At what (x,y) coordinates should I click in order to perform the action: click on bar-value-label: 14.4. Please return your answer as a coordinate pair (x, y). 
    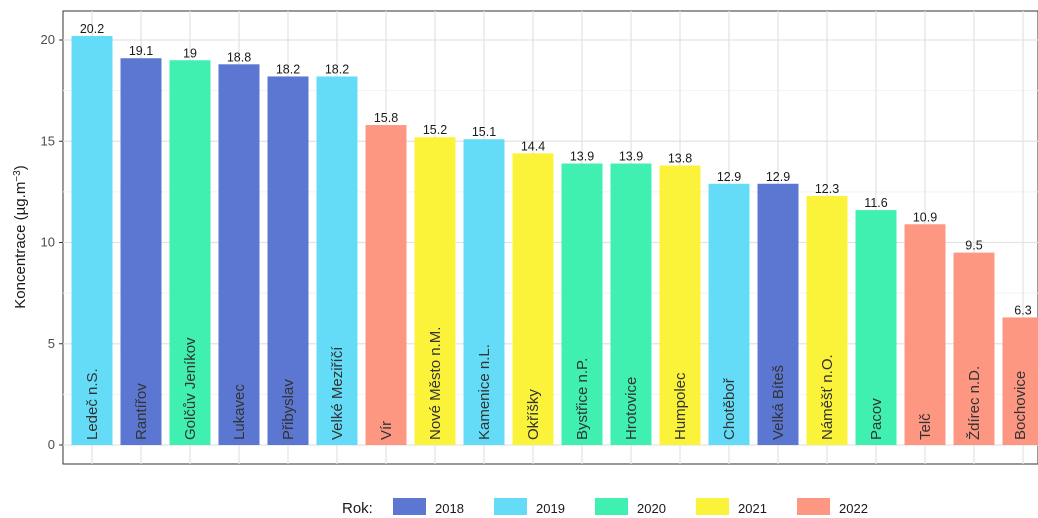
    Looking at the image, I should click on (533, 146).